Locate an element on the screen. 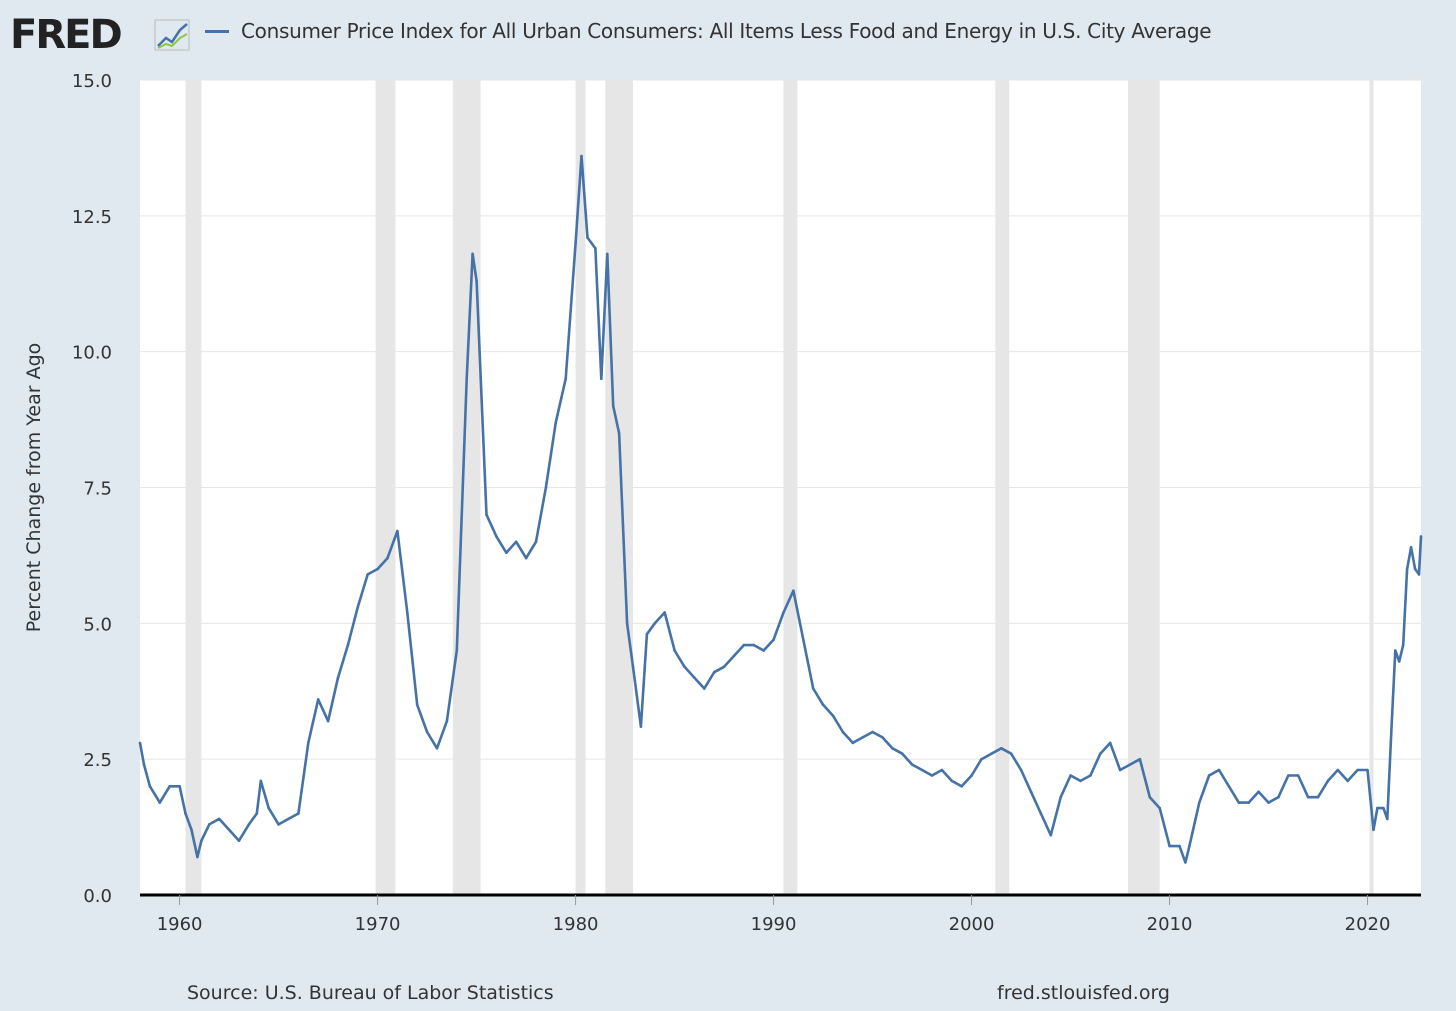 This screenshot has height=1011, width=1456. x-tick-label: 2010 is located at coordinates (1170, 924).